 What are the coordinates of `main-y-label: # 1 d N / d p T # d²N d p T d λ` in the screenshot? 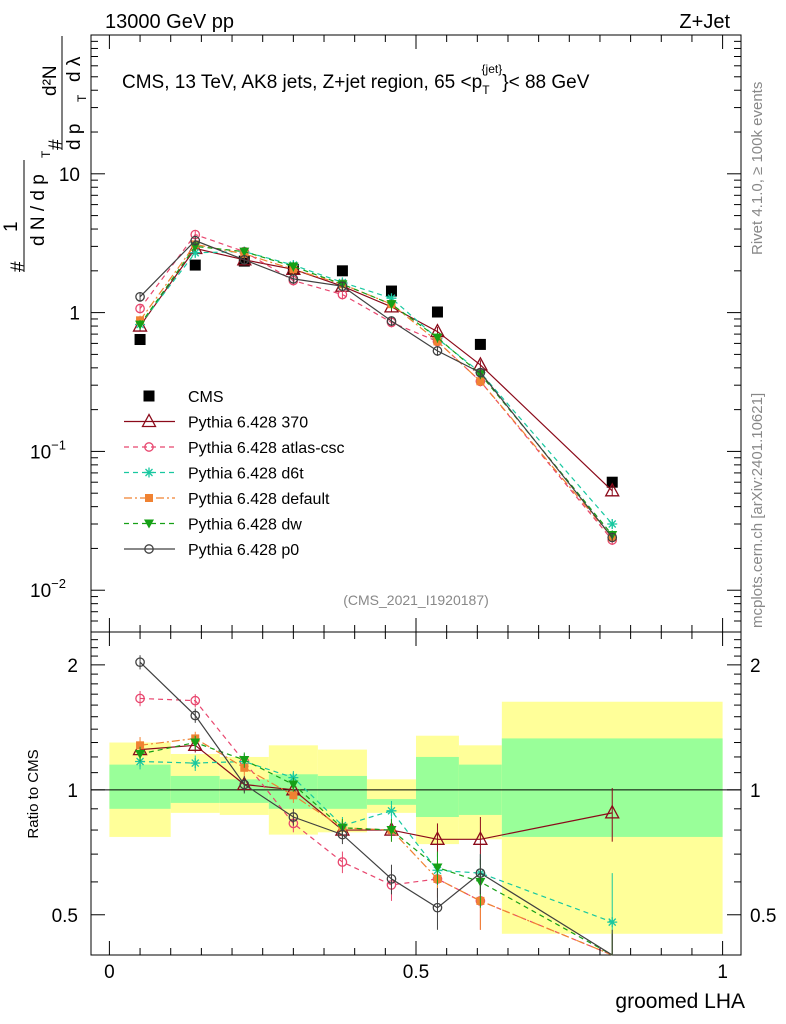 It's located at (45, 154).